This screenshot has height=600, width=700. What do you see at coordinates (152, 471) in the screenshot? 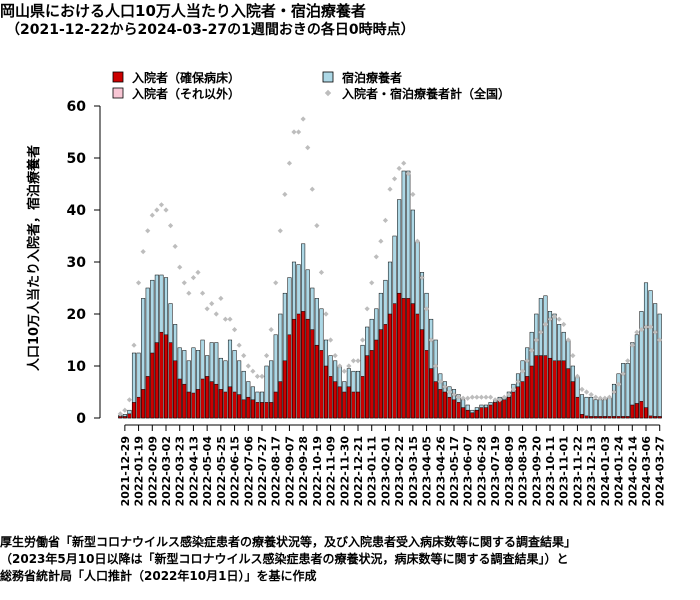
I see `x-tick-label: 2022-02-09` at bounding box center [152, 471].